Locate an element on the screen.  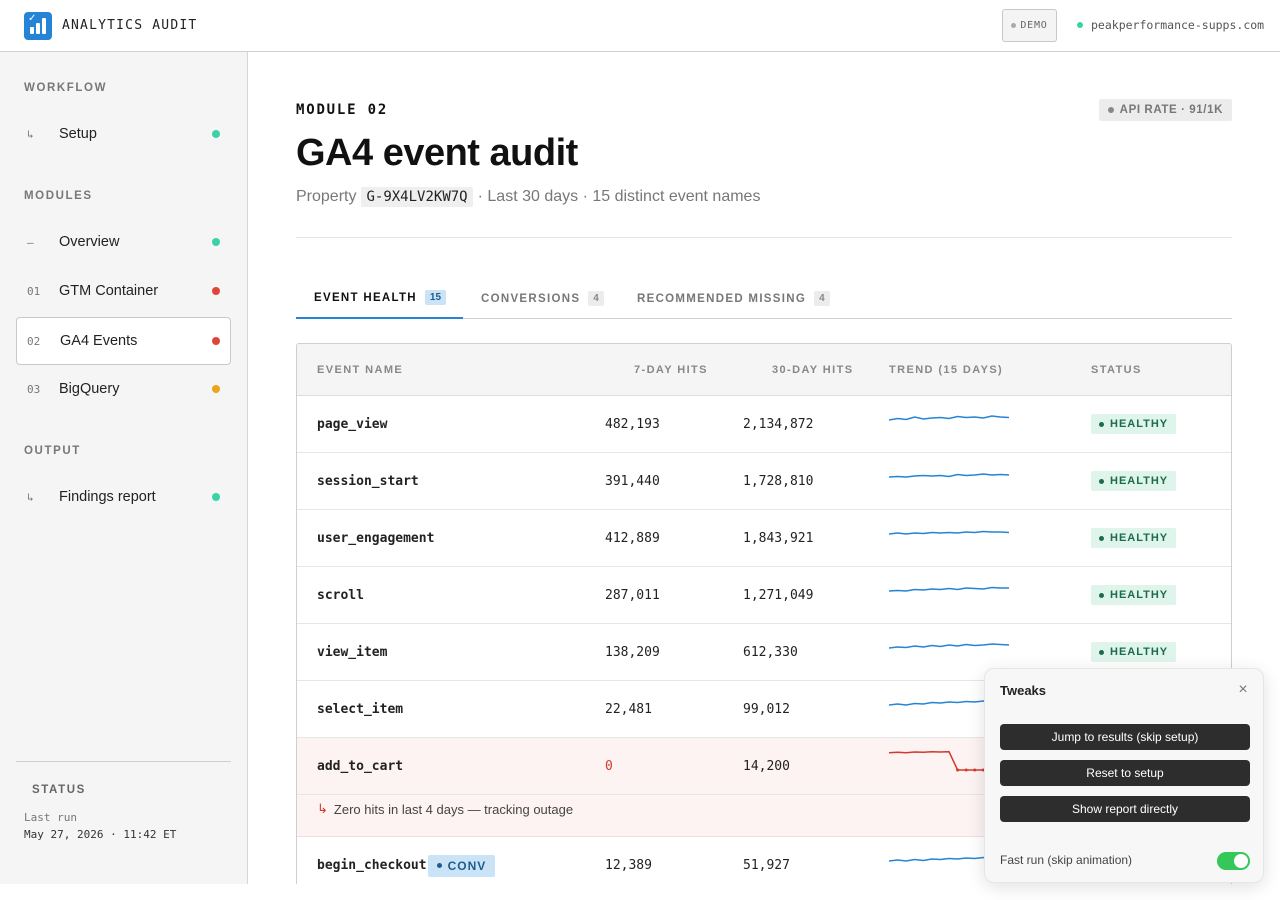
jump-to-results-button: Jump to results (skip setup) is located at coordinates (1125, 737).